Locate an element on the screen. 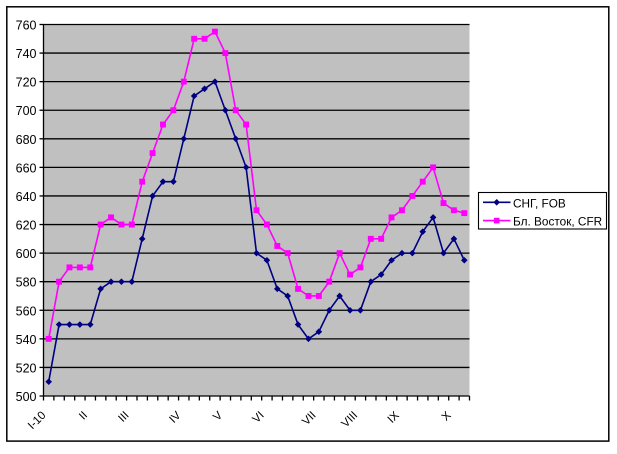 The width and height of the screenshot is (617, 454). svg-text: 740 is located at coordinates (26, 54).